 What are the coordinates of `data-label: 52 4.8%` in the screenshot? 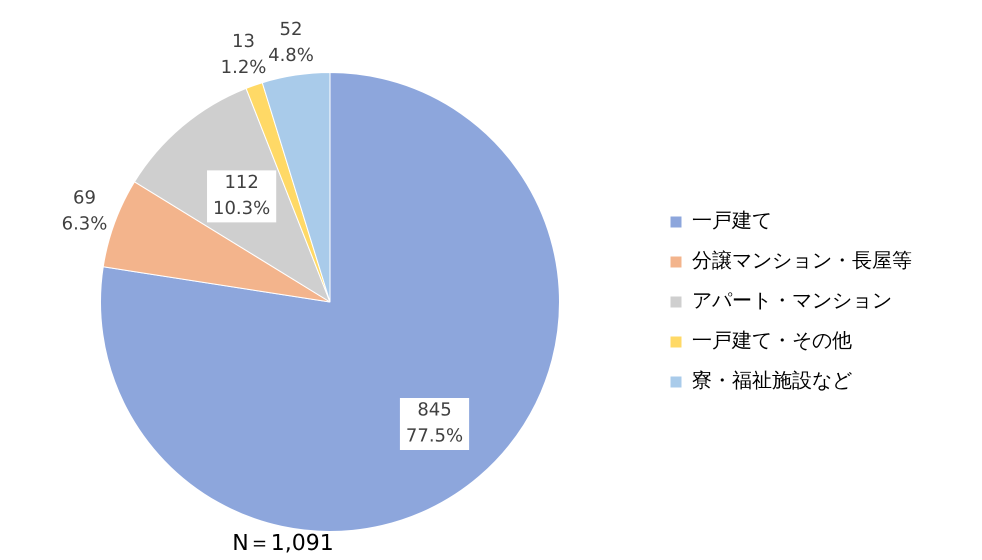 It's located at (291, 42).